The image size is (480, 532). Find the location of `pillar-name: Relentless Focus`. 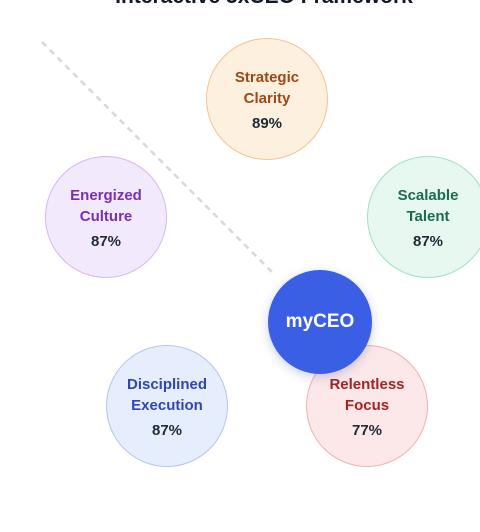

pillar-name: Relentless Focus is located at coordinates (367, 394).